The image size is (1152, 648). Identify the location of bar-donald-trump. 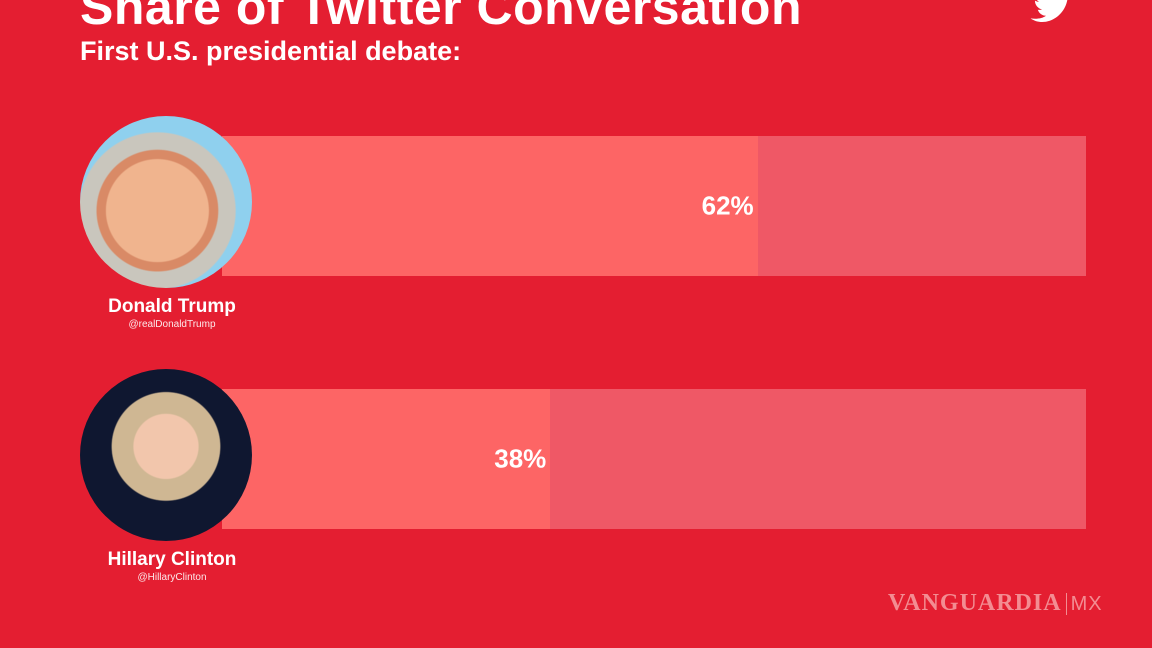
(490, 206).